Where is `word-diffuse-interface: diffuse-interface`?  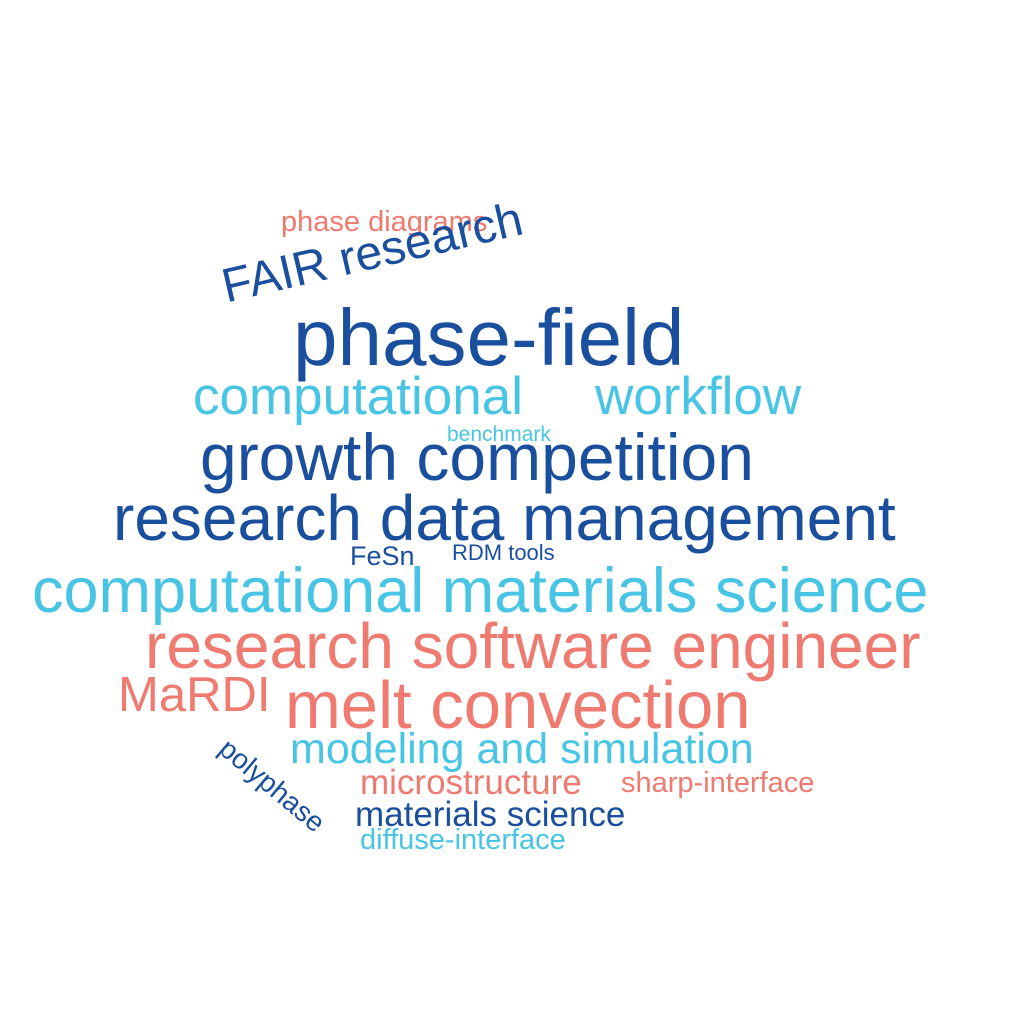
word-diffuse-interface: diffuse-interface is located at coordinates (463, 840).